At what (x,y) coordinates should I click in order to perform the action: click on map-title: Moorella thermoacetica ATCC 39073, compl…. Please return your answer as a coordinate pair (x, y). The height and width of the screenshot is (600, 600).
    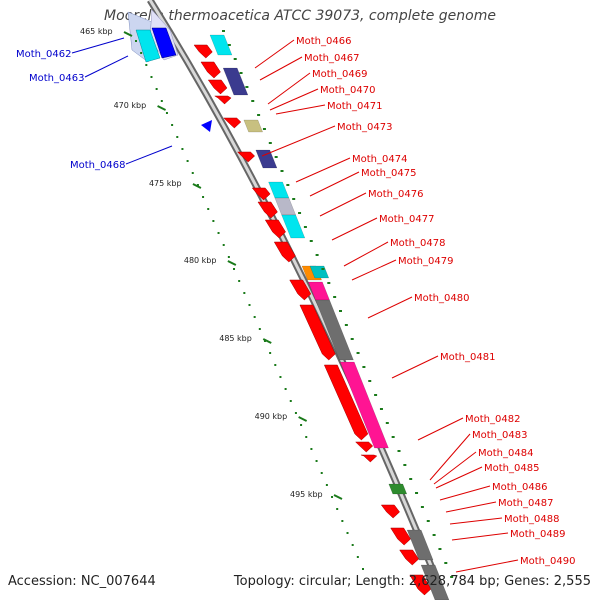
    Looking at the image, I should click on (300, 16).